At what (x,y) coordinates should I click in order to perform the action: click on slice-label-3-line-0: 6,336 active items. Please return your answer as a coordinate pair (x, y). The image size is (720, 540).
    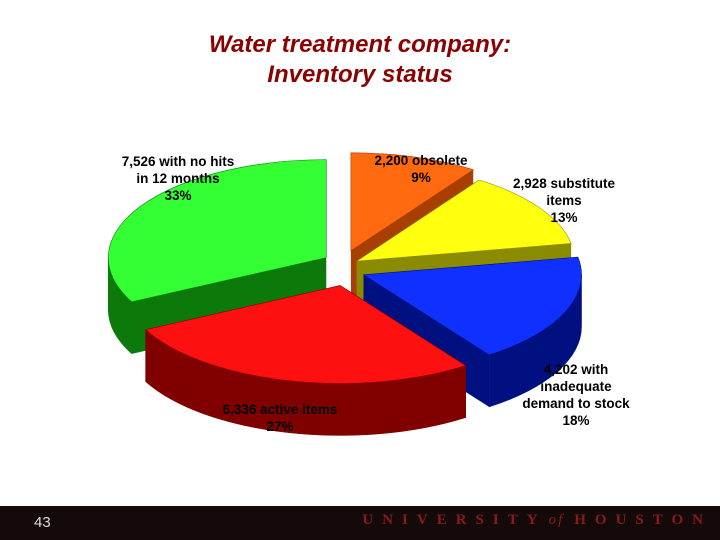
    Looking at the image, I should click on (280, 409).